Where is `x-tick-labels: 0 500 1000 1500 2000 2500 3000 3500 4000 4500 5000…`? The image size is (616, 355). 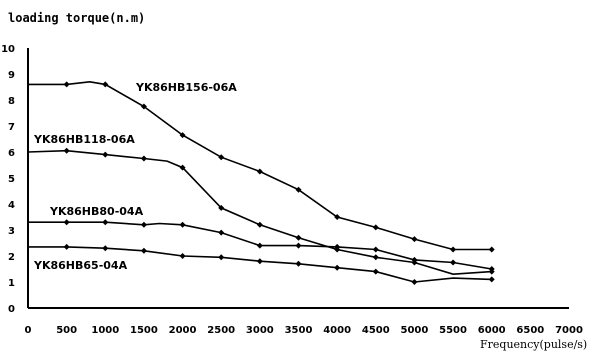 x-tick-labels: 0 500 1000 1500 2000 2500 3000 3500 4000 4500 5000… is located at coordinates (304, 330).